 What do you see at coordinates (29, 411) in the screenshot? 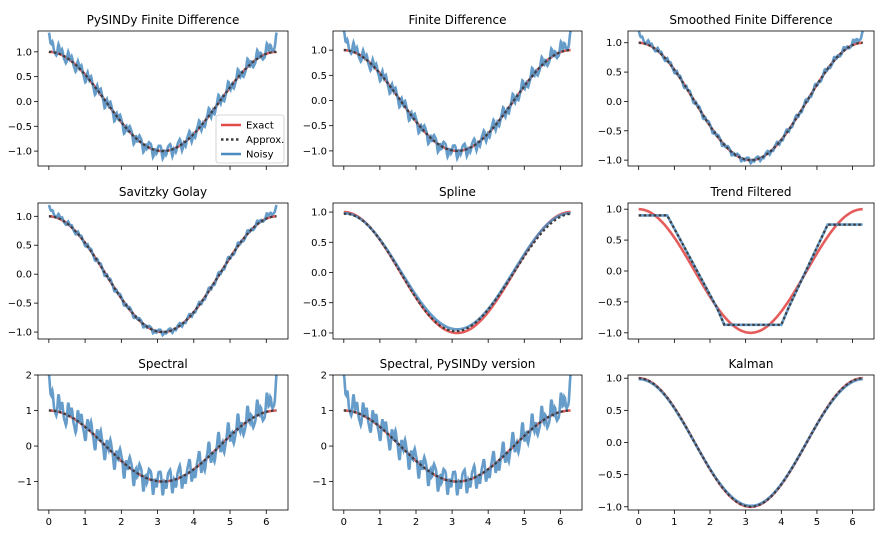
I see `y-tick-label: 1` at bounding box center [29, 411].